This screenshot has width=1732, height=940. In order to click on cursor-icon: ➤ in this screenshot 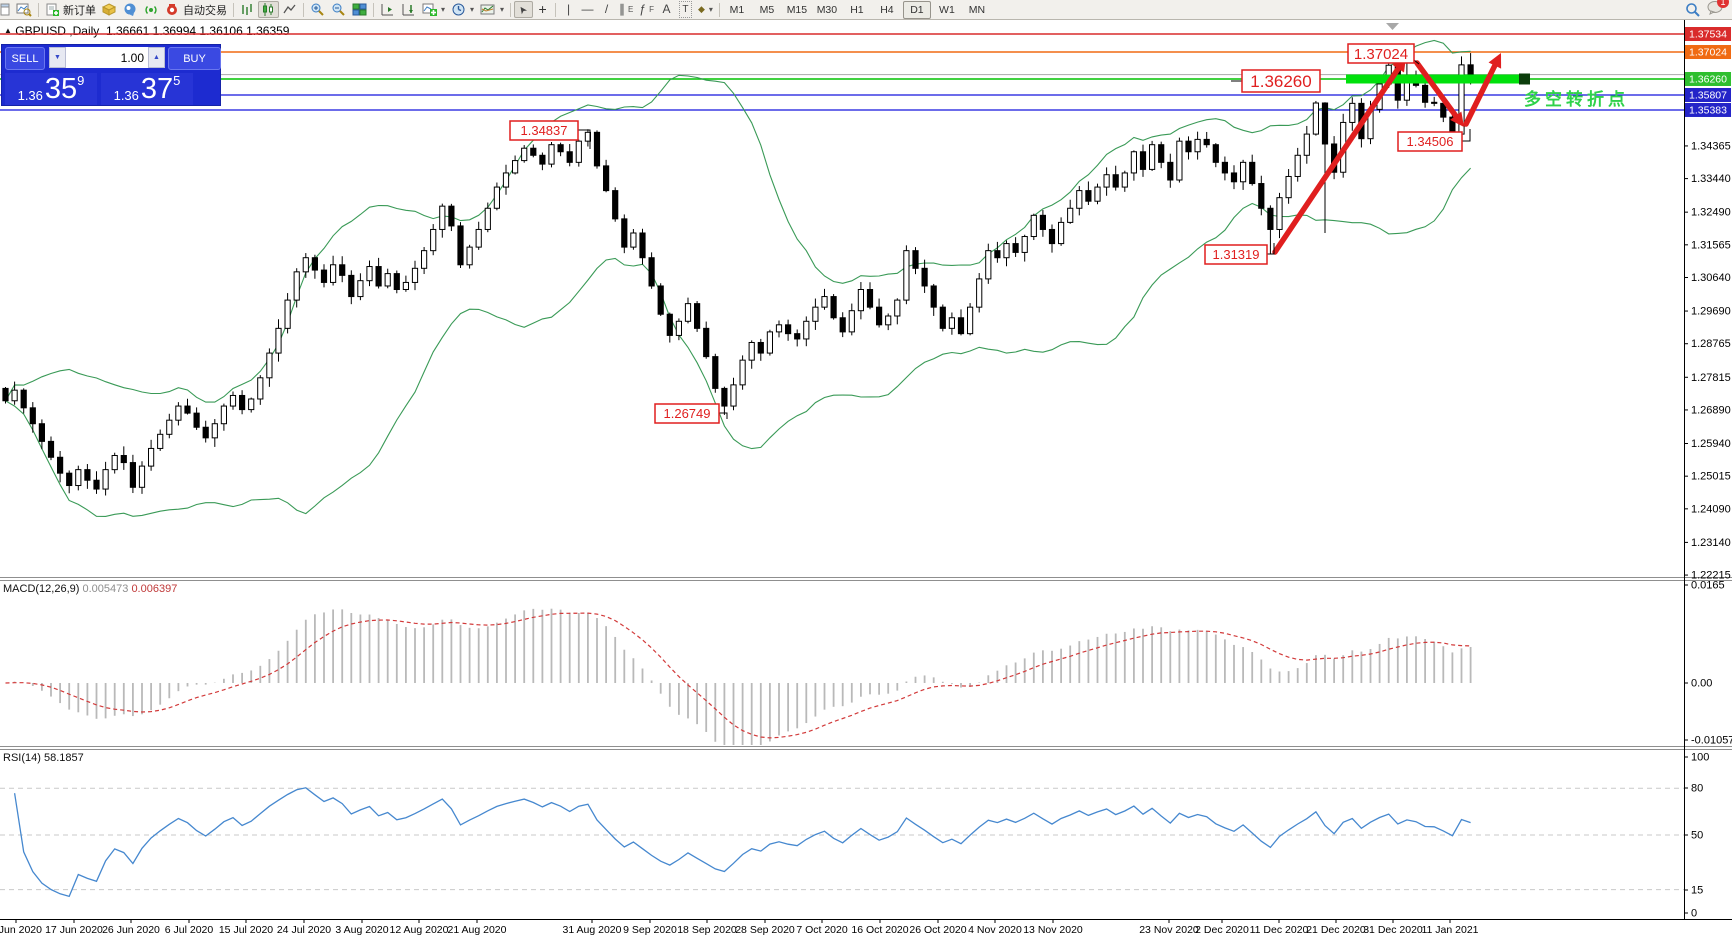, I will do `click(523, 9)`.